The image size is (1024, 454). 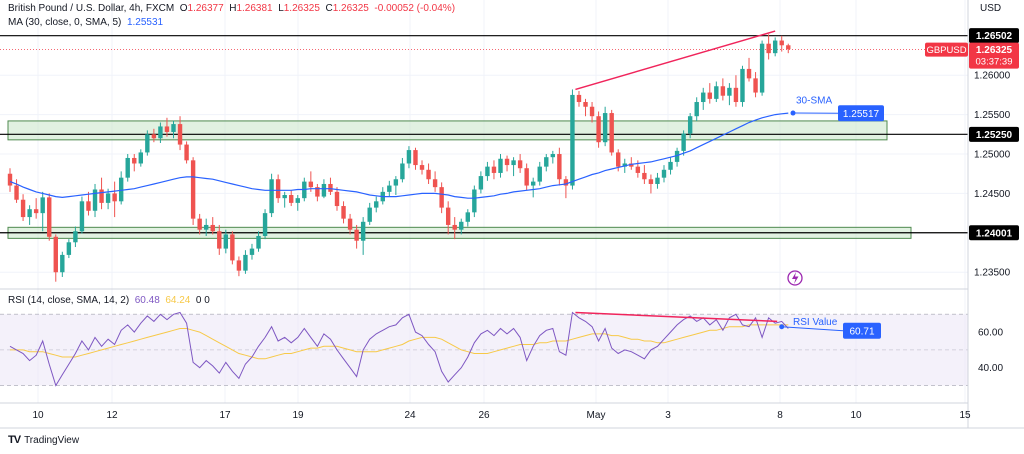 What do you see at coordinates (38, 415) in the screenshot?
I see `time-tick-label: 10` at bounding box center [38, 415].